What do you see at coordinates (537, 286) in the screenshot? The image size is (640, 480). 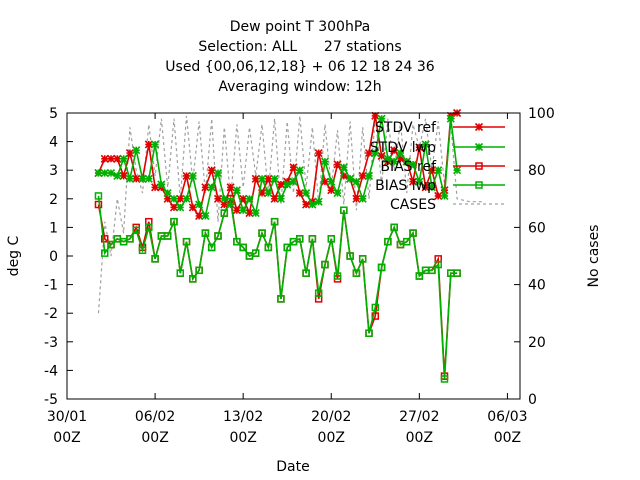 I see `y2-tick-label: 40` at bounding box center [537, 286].